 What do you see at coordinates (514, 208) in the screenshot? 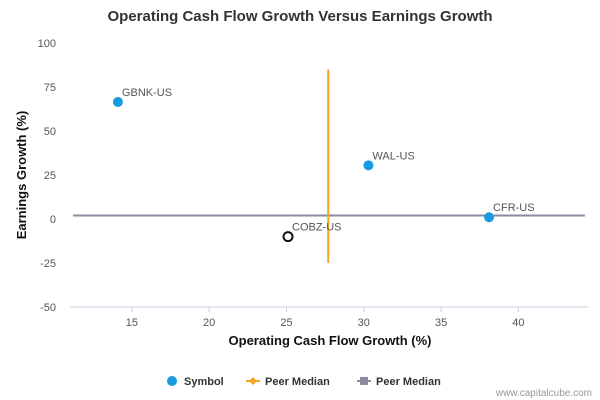
I see `data-point-label: CFR-US` at bounding box center [514, 208].